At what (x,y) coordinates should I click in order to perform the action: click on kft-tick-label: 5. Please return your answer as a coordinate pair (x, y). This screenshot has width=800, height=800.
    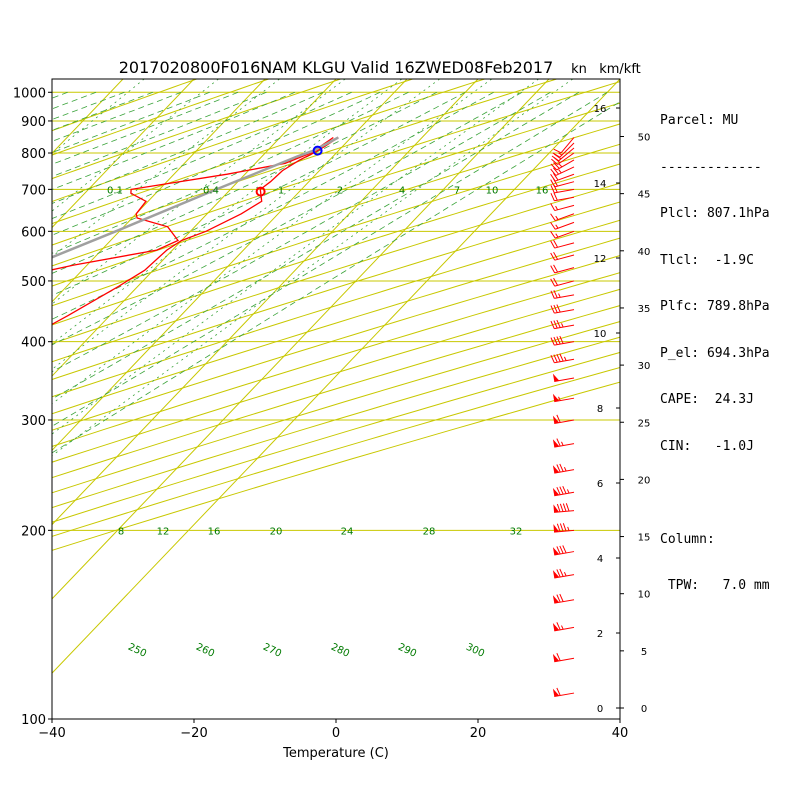
    Looking at the image, I should click on (644, 652).